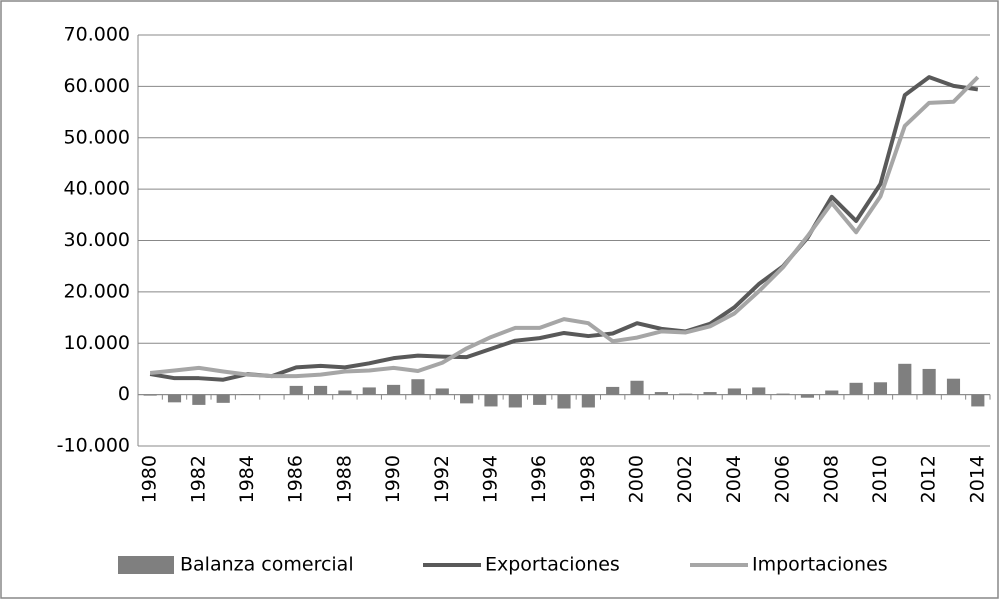  What do you see at coordinates (97, 86) in the screenshot?
I see `y-tick-label: 60.000` at bounding box center [97, 86].